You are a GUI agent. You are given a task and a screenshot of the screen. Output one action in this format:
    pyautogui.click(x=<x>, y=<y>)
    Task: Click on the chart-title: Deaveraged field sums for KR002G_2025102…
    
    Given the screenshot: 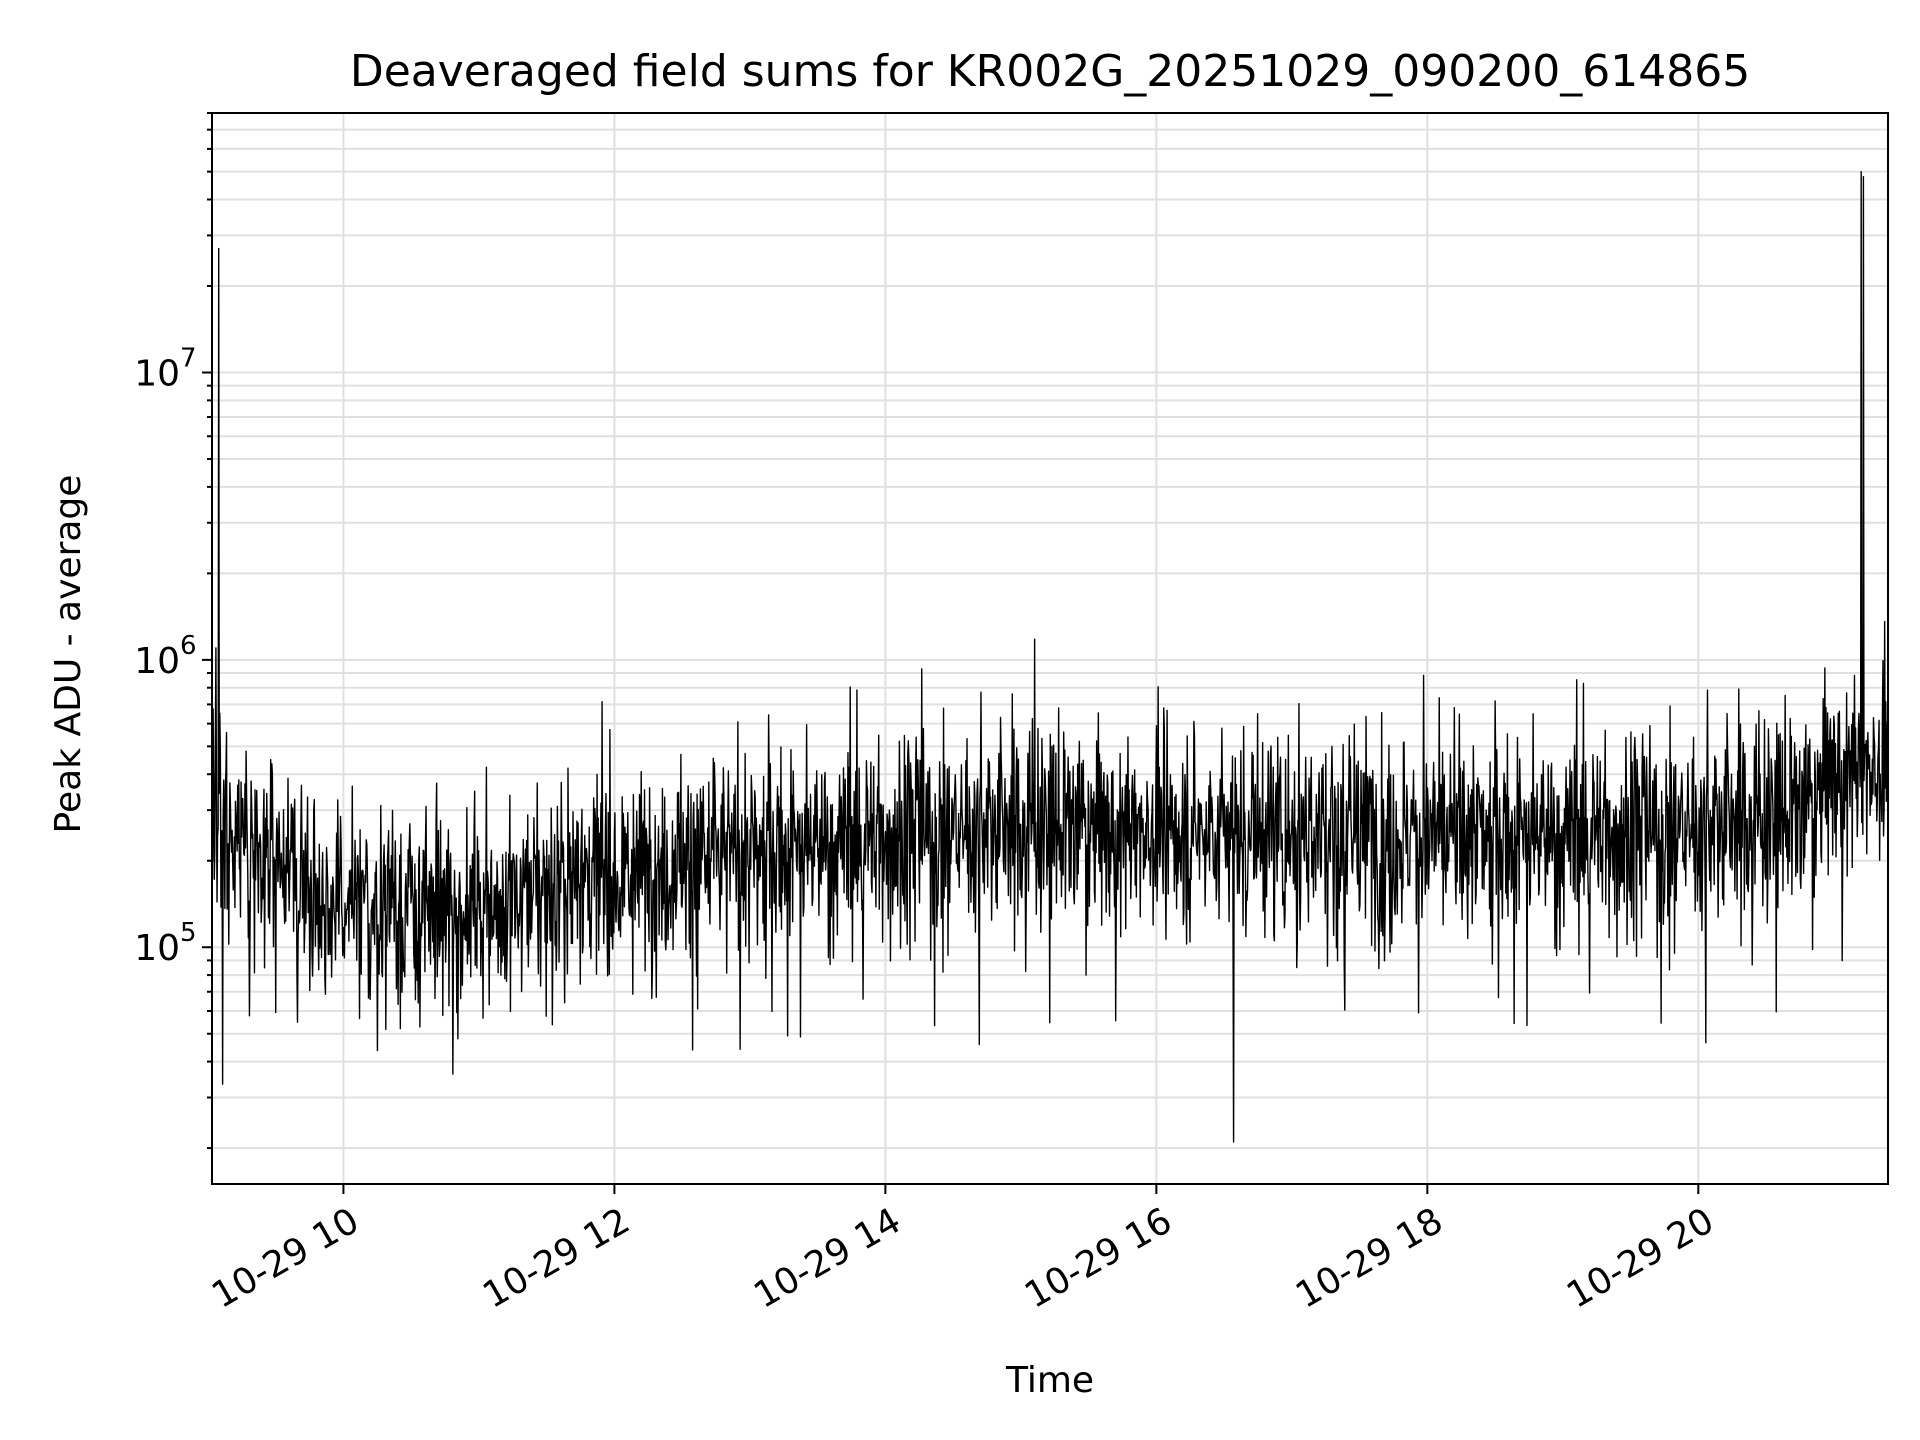 What is the action you would take?
    pyautogui.click(x=1050, y=71)
    